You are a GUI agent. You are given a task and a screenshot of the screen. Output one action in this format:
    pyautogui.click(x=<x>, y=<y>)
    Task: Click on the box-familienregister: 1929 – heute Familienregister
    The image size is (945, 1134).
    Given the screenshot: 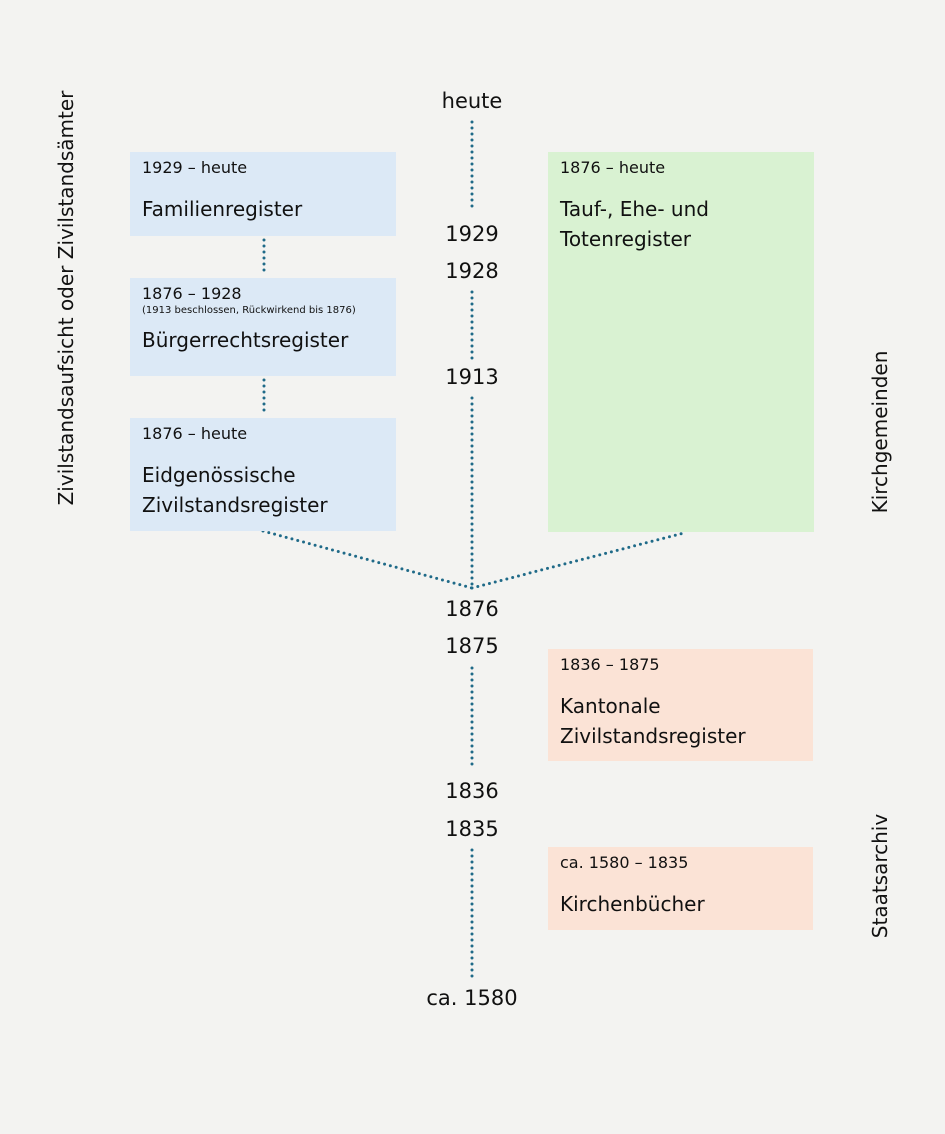 What is the action you would take?
    pyautogui.click(x=263, y=194)
    